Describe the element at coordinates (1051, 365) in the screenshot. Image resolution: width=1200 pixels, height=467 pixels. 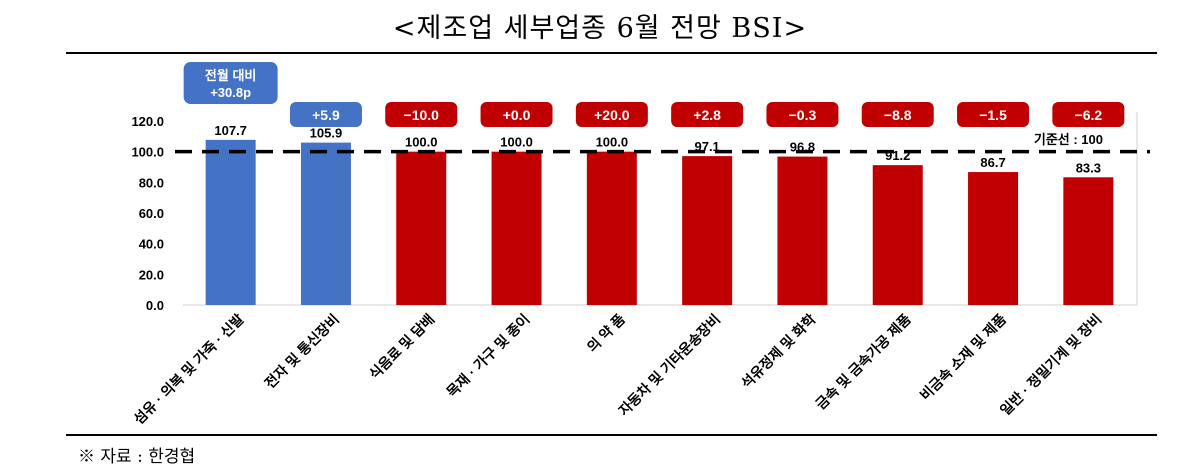
I see `category-label: 일반 · 정밀기계 및 장비` at that location.